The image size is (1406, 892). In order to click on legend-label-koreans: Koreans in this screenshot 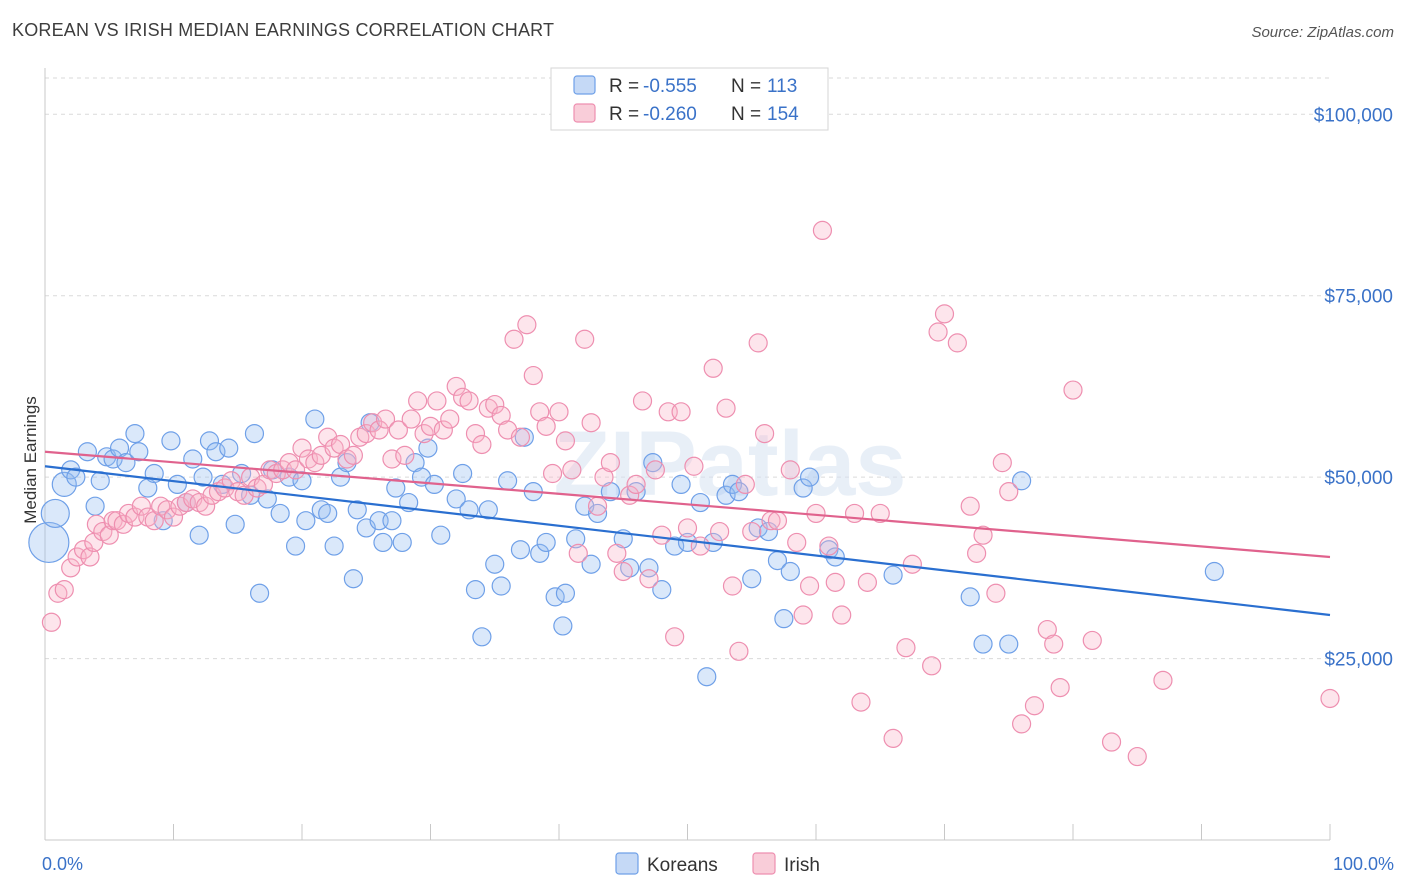, I will do `click(682, 865)`.